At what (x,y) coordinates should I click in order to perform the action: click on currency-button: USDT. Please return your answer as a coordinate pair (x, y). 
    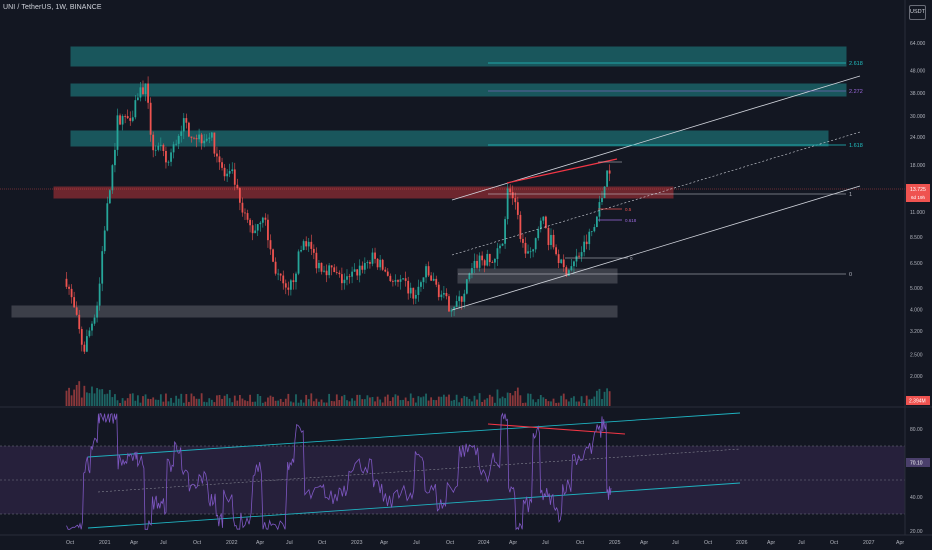
    Looking at the image, I should click on (917, 12).